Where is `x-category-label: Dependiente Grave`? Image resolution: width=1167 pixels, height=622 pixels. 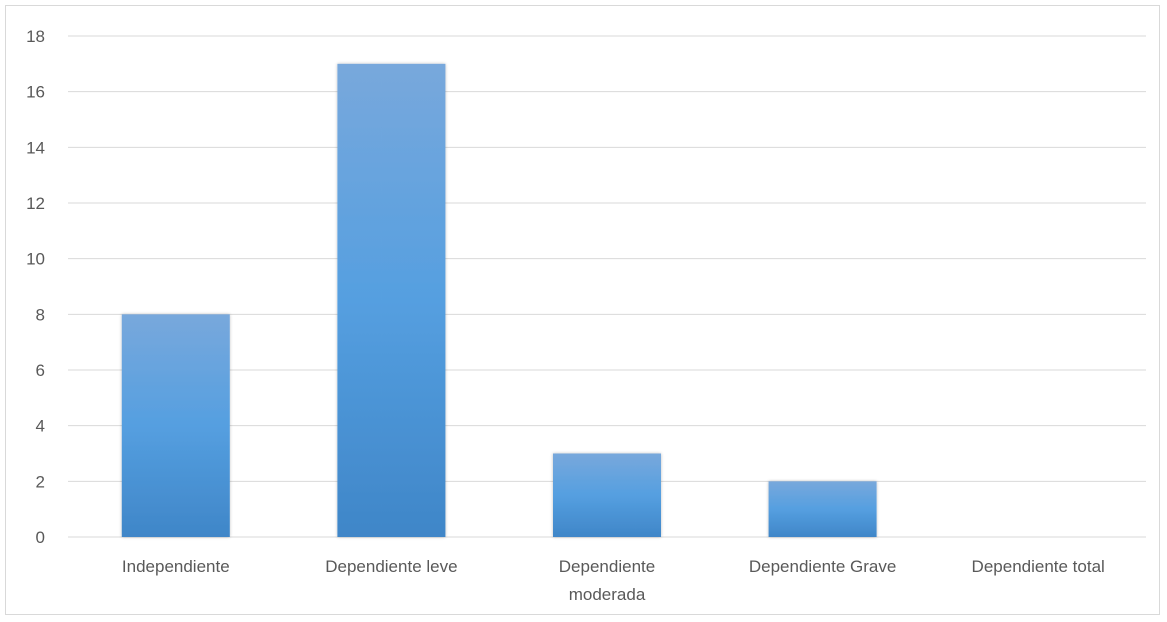 x-category-label: Dependiente Grave is located at coordinates (822, 566).